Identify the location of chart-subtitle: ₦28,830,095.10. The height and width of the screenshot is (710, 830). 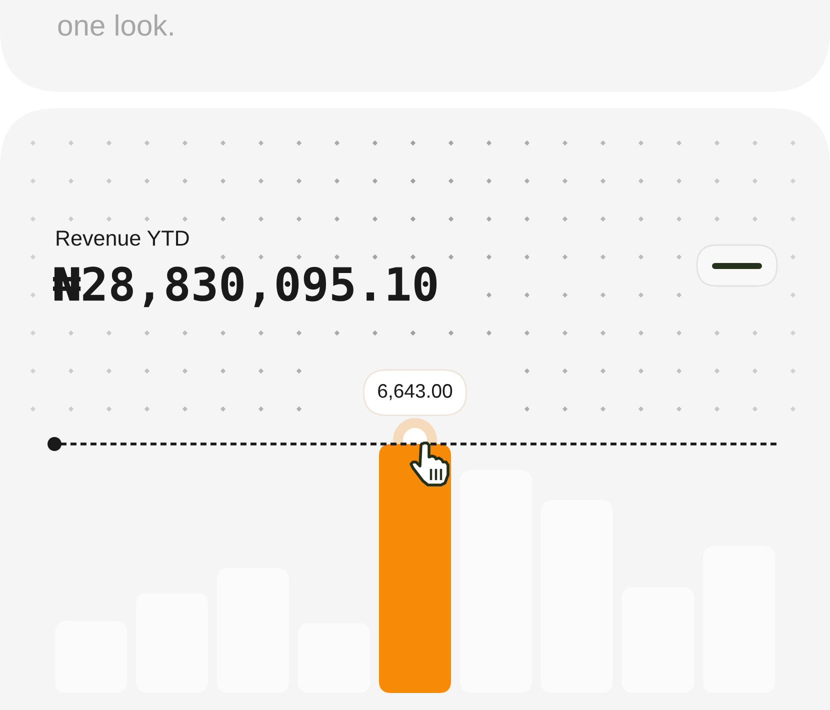
(245, 287).